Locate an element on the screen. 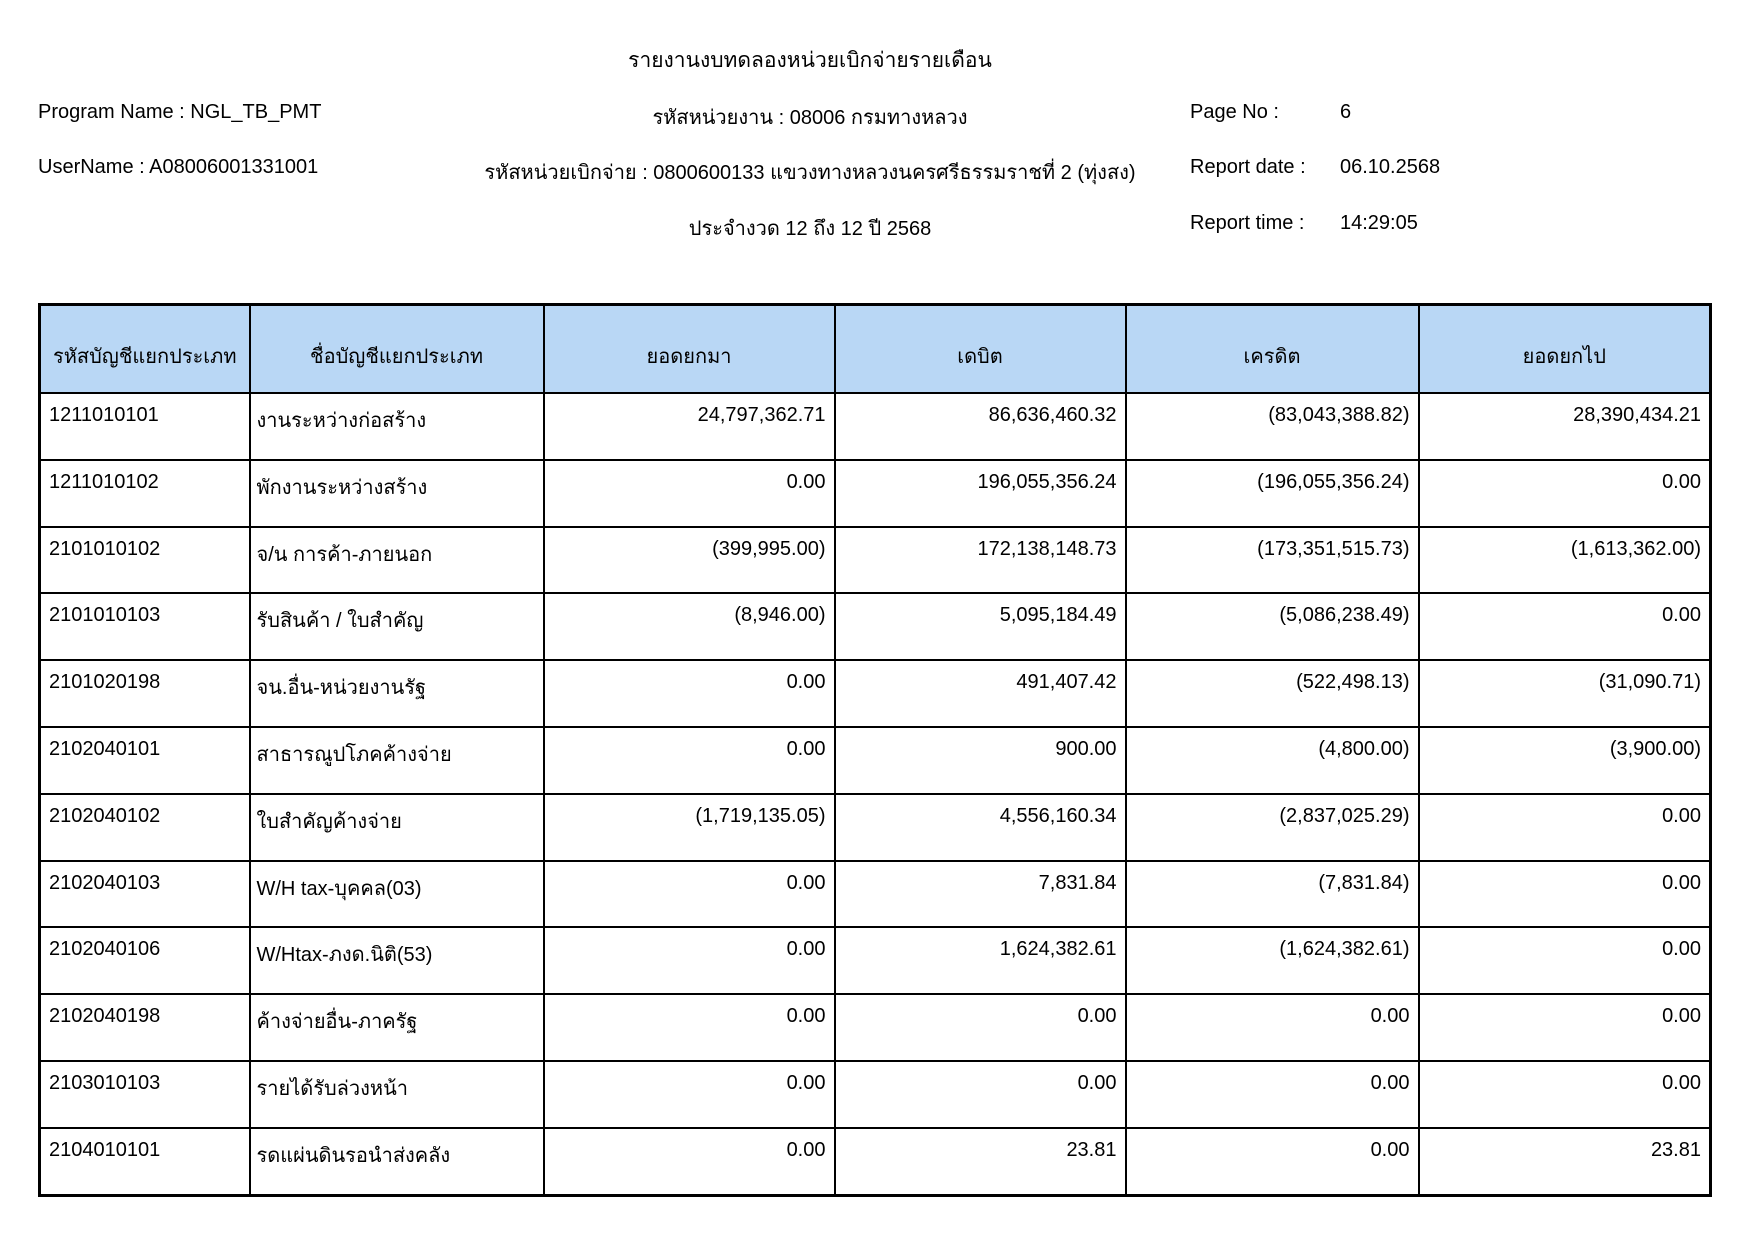 The height and width of the screenshot is (1240, 1755). cell-debit: 196,055,356.24 is located at coordinates (980, 493).